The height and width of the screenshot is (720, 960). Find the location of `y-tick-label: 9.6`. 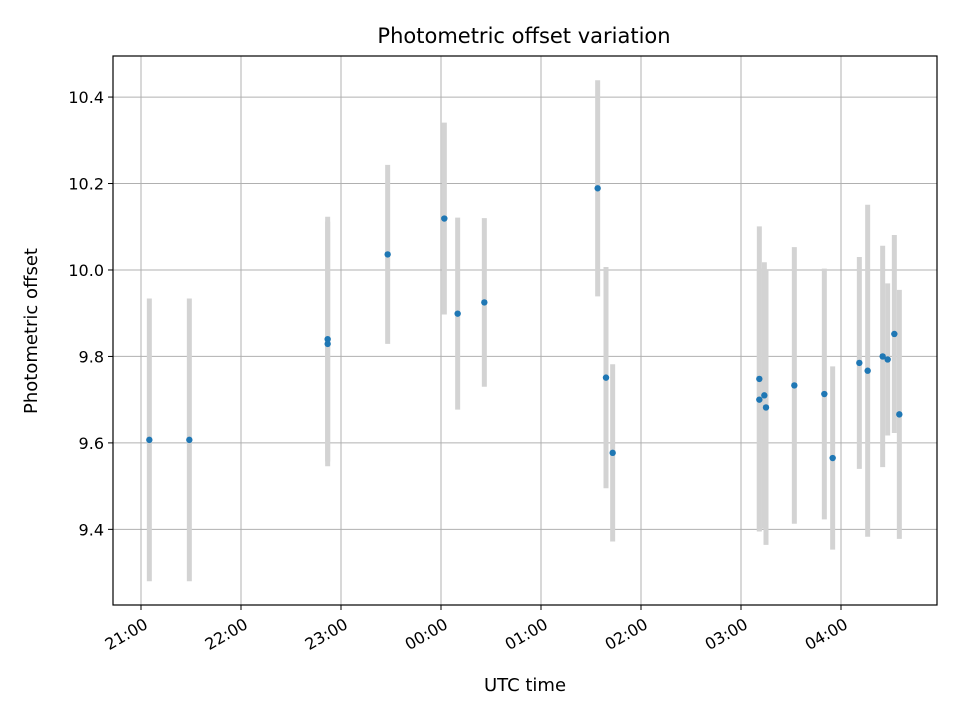

y-tick-label: 9.6 is located at coordinates (91, 443).